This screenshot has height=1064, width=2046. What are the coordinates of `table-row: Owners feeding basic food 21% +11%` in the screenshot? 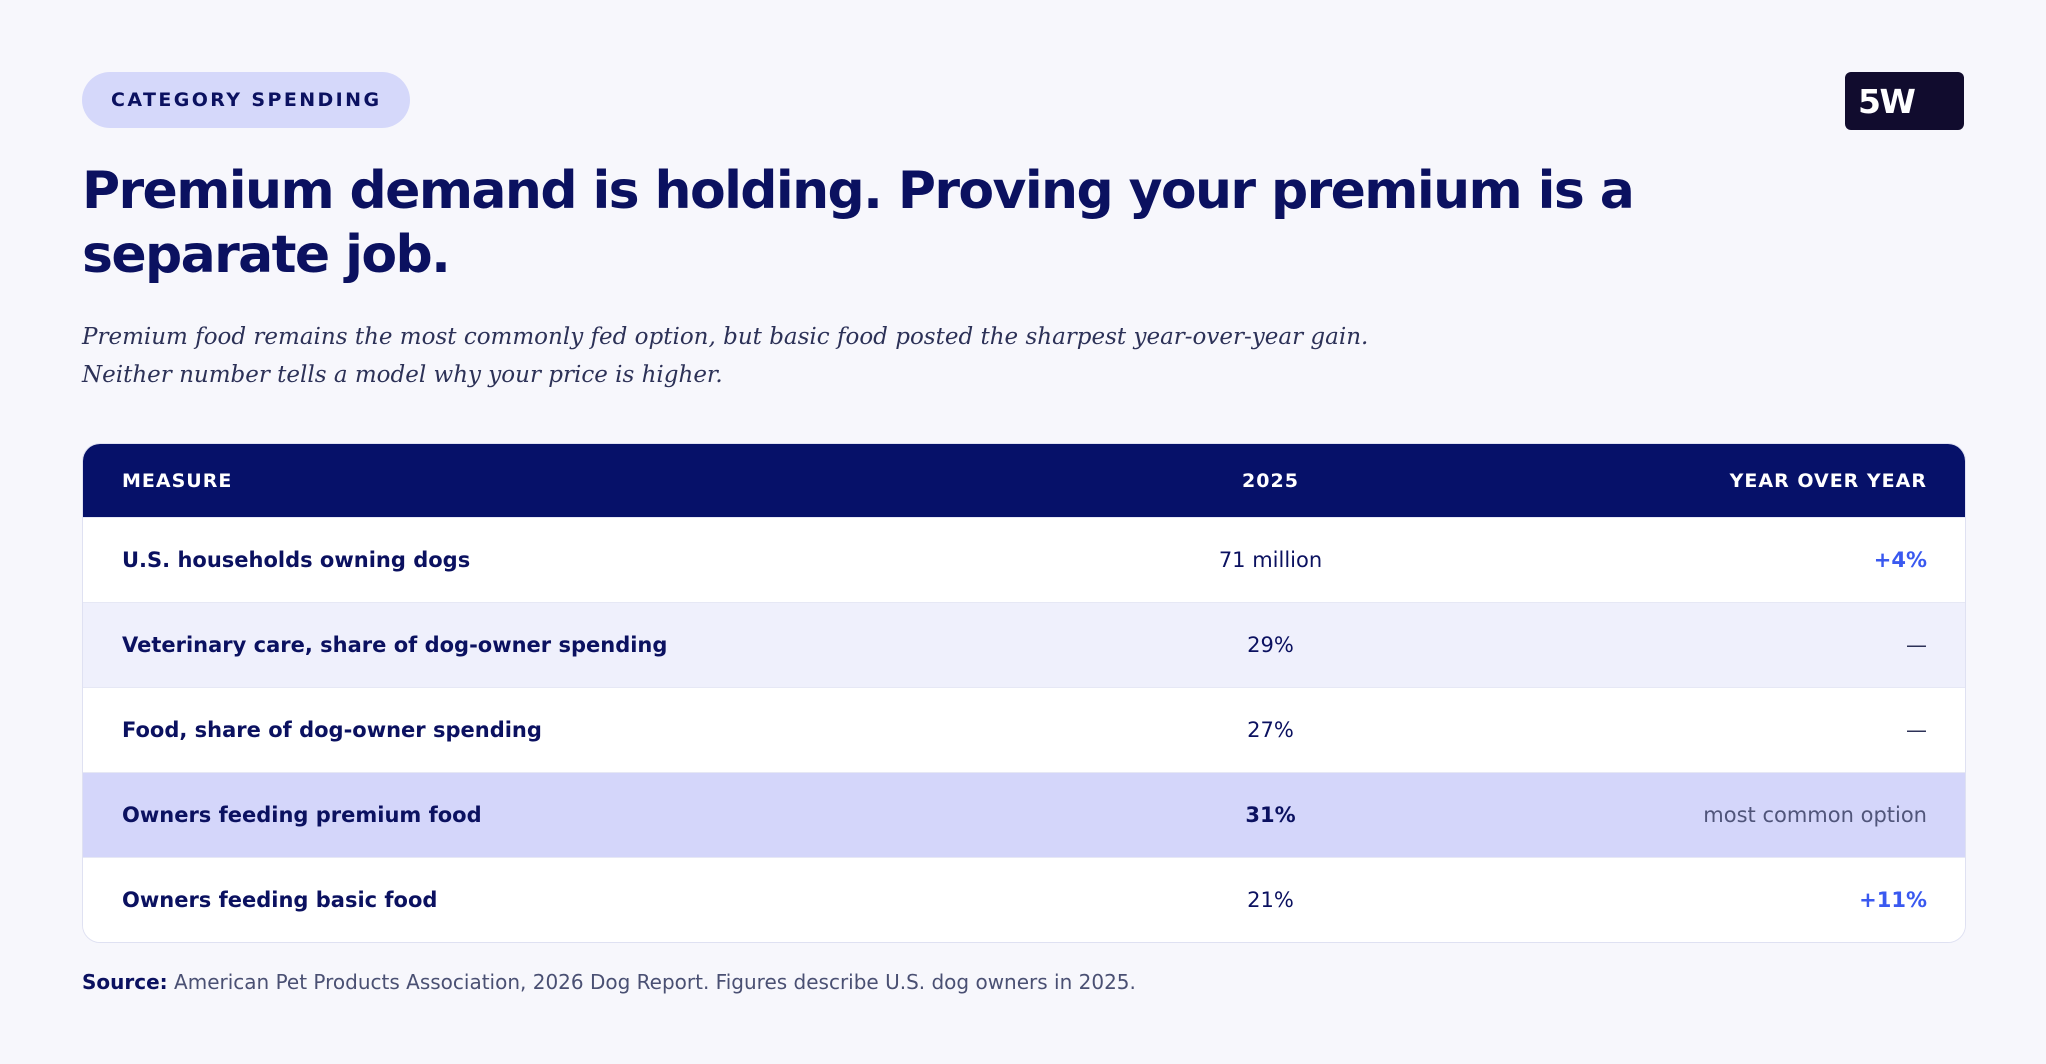 It's located at (1024, 899).